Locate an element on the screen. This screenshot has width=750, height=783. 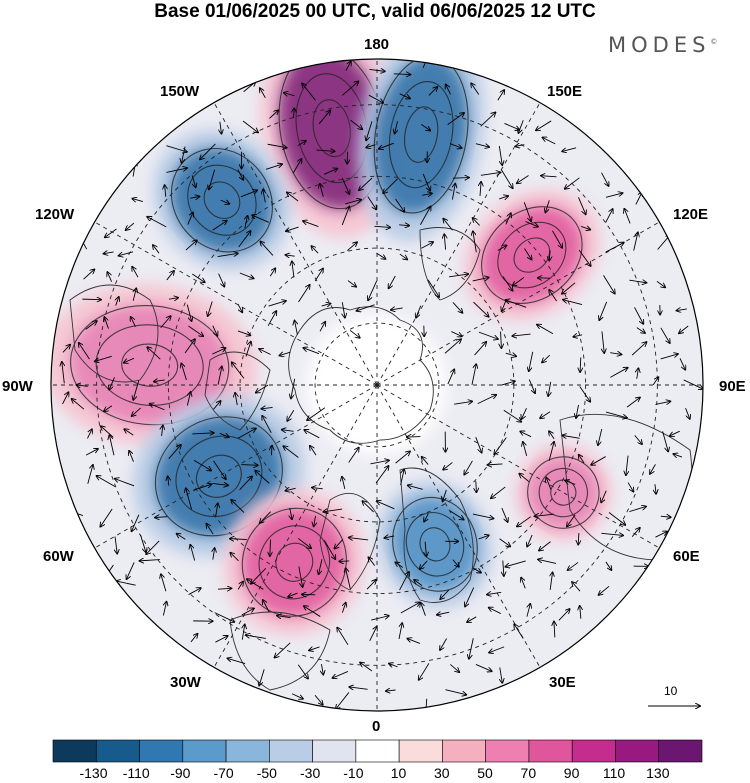
colorbar-tick-label: -130 is located at coordinates (93, 773).